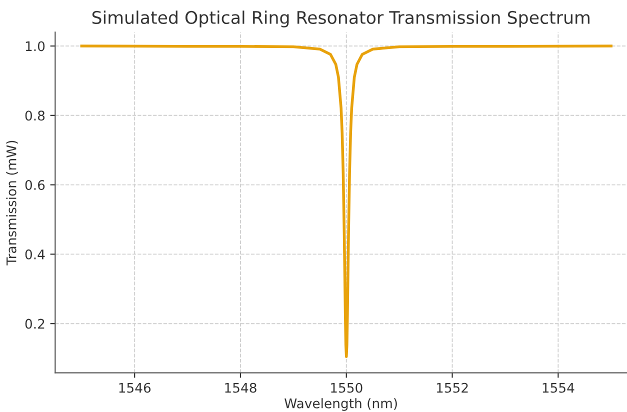 The image size is (627, 412). What do you see at coordinates (35, 185) in the screenshot?
I see `y-tick-label: 0.6` at bounding box center [35, 185].